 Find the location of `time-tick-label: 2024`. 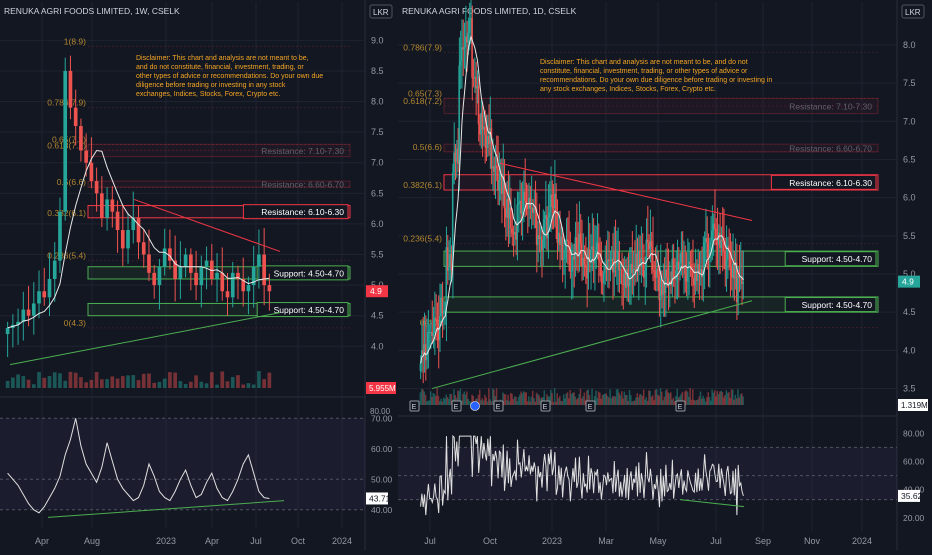

time-tick-label: 2024 is located at coordinates (342, 541).